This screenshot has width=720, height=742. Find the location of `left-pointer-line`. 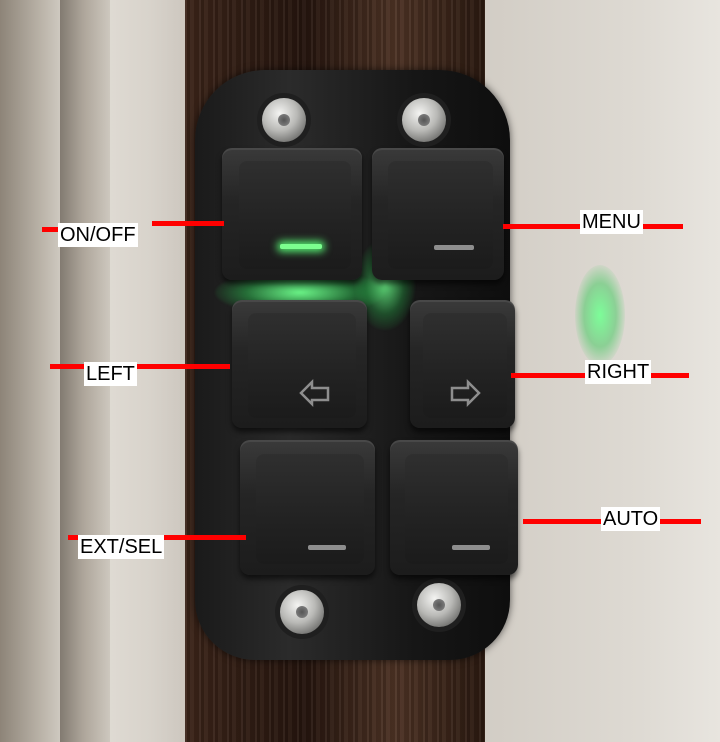

left-pointer-line is located at coordinates (140, 366).